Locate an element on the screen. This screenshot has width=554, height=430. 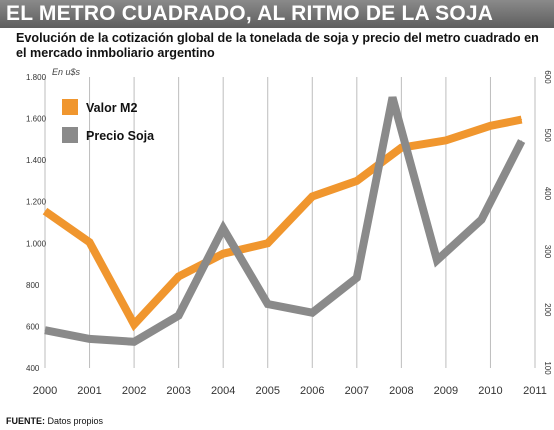
x-tick-label: 2001 is located at coordinates (89, 391).